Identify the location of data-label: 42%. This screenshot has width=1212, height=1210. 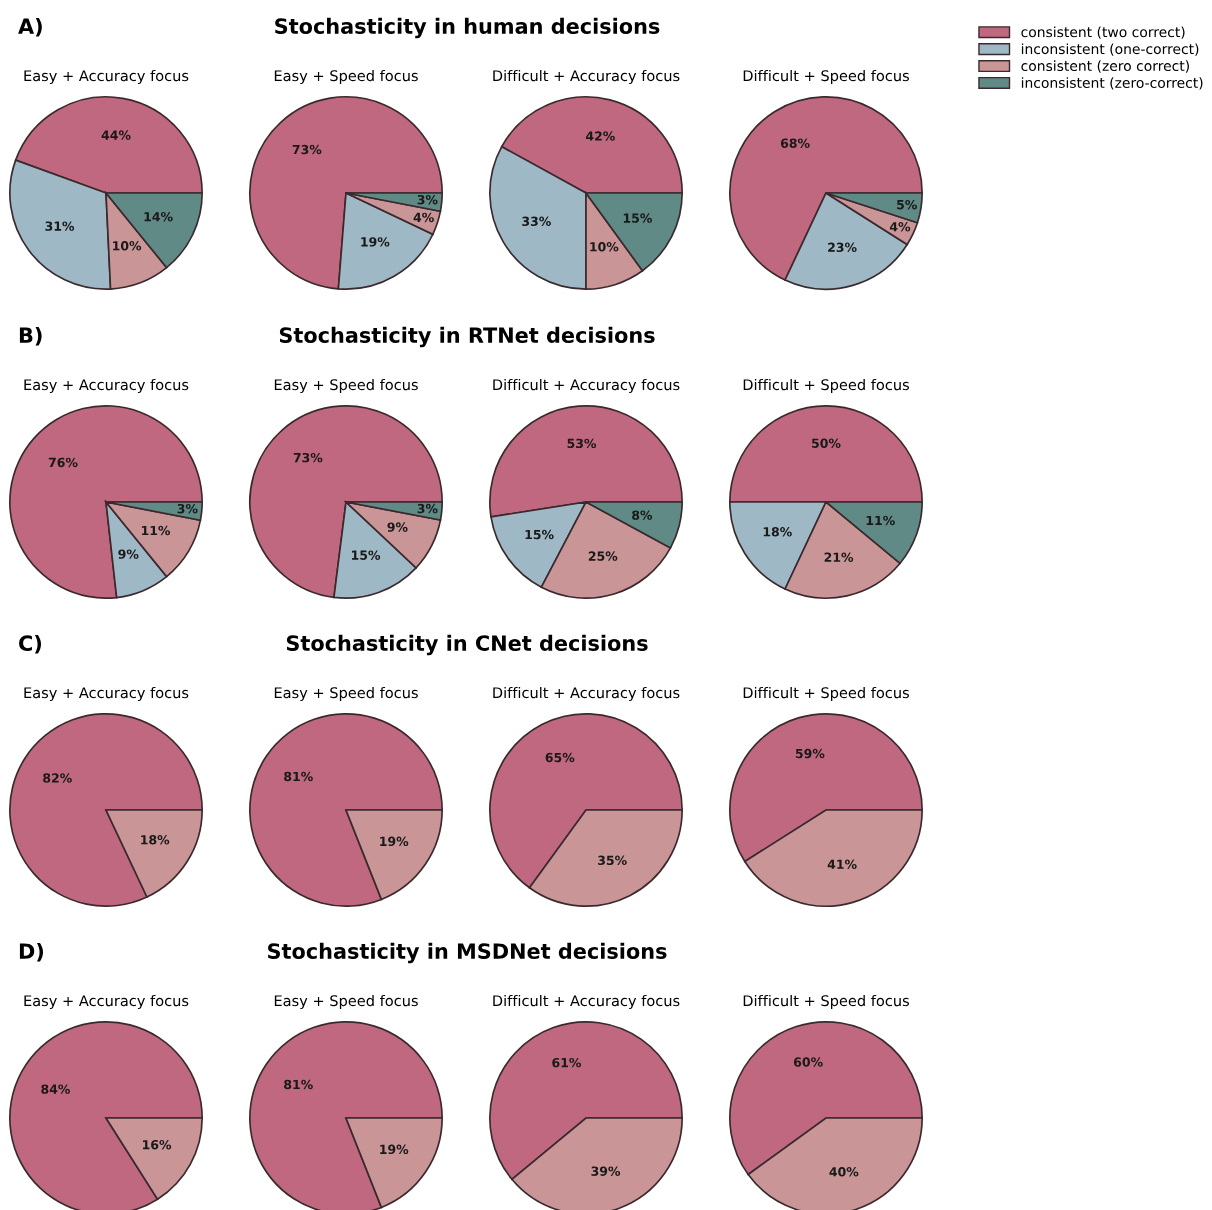
(600, 136).